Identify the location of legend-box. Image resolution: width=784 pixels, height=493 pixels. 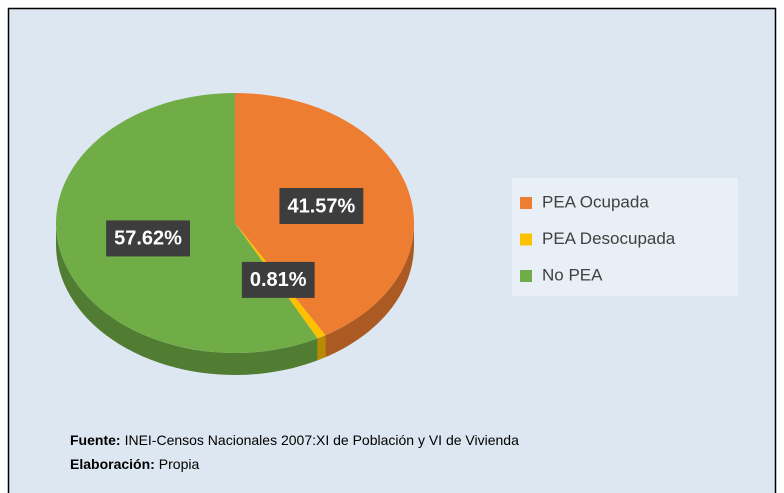
(625, 237).